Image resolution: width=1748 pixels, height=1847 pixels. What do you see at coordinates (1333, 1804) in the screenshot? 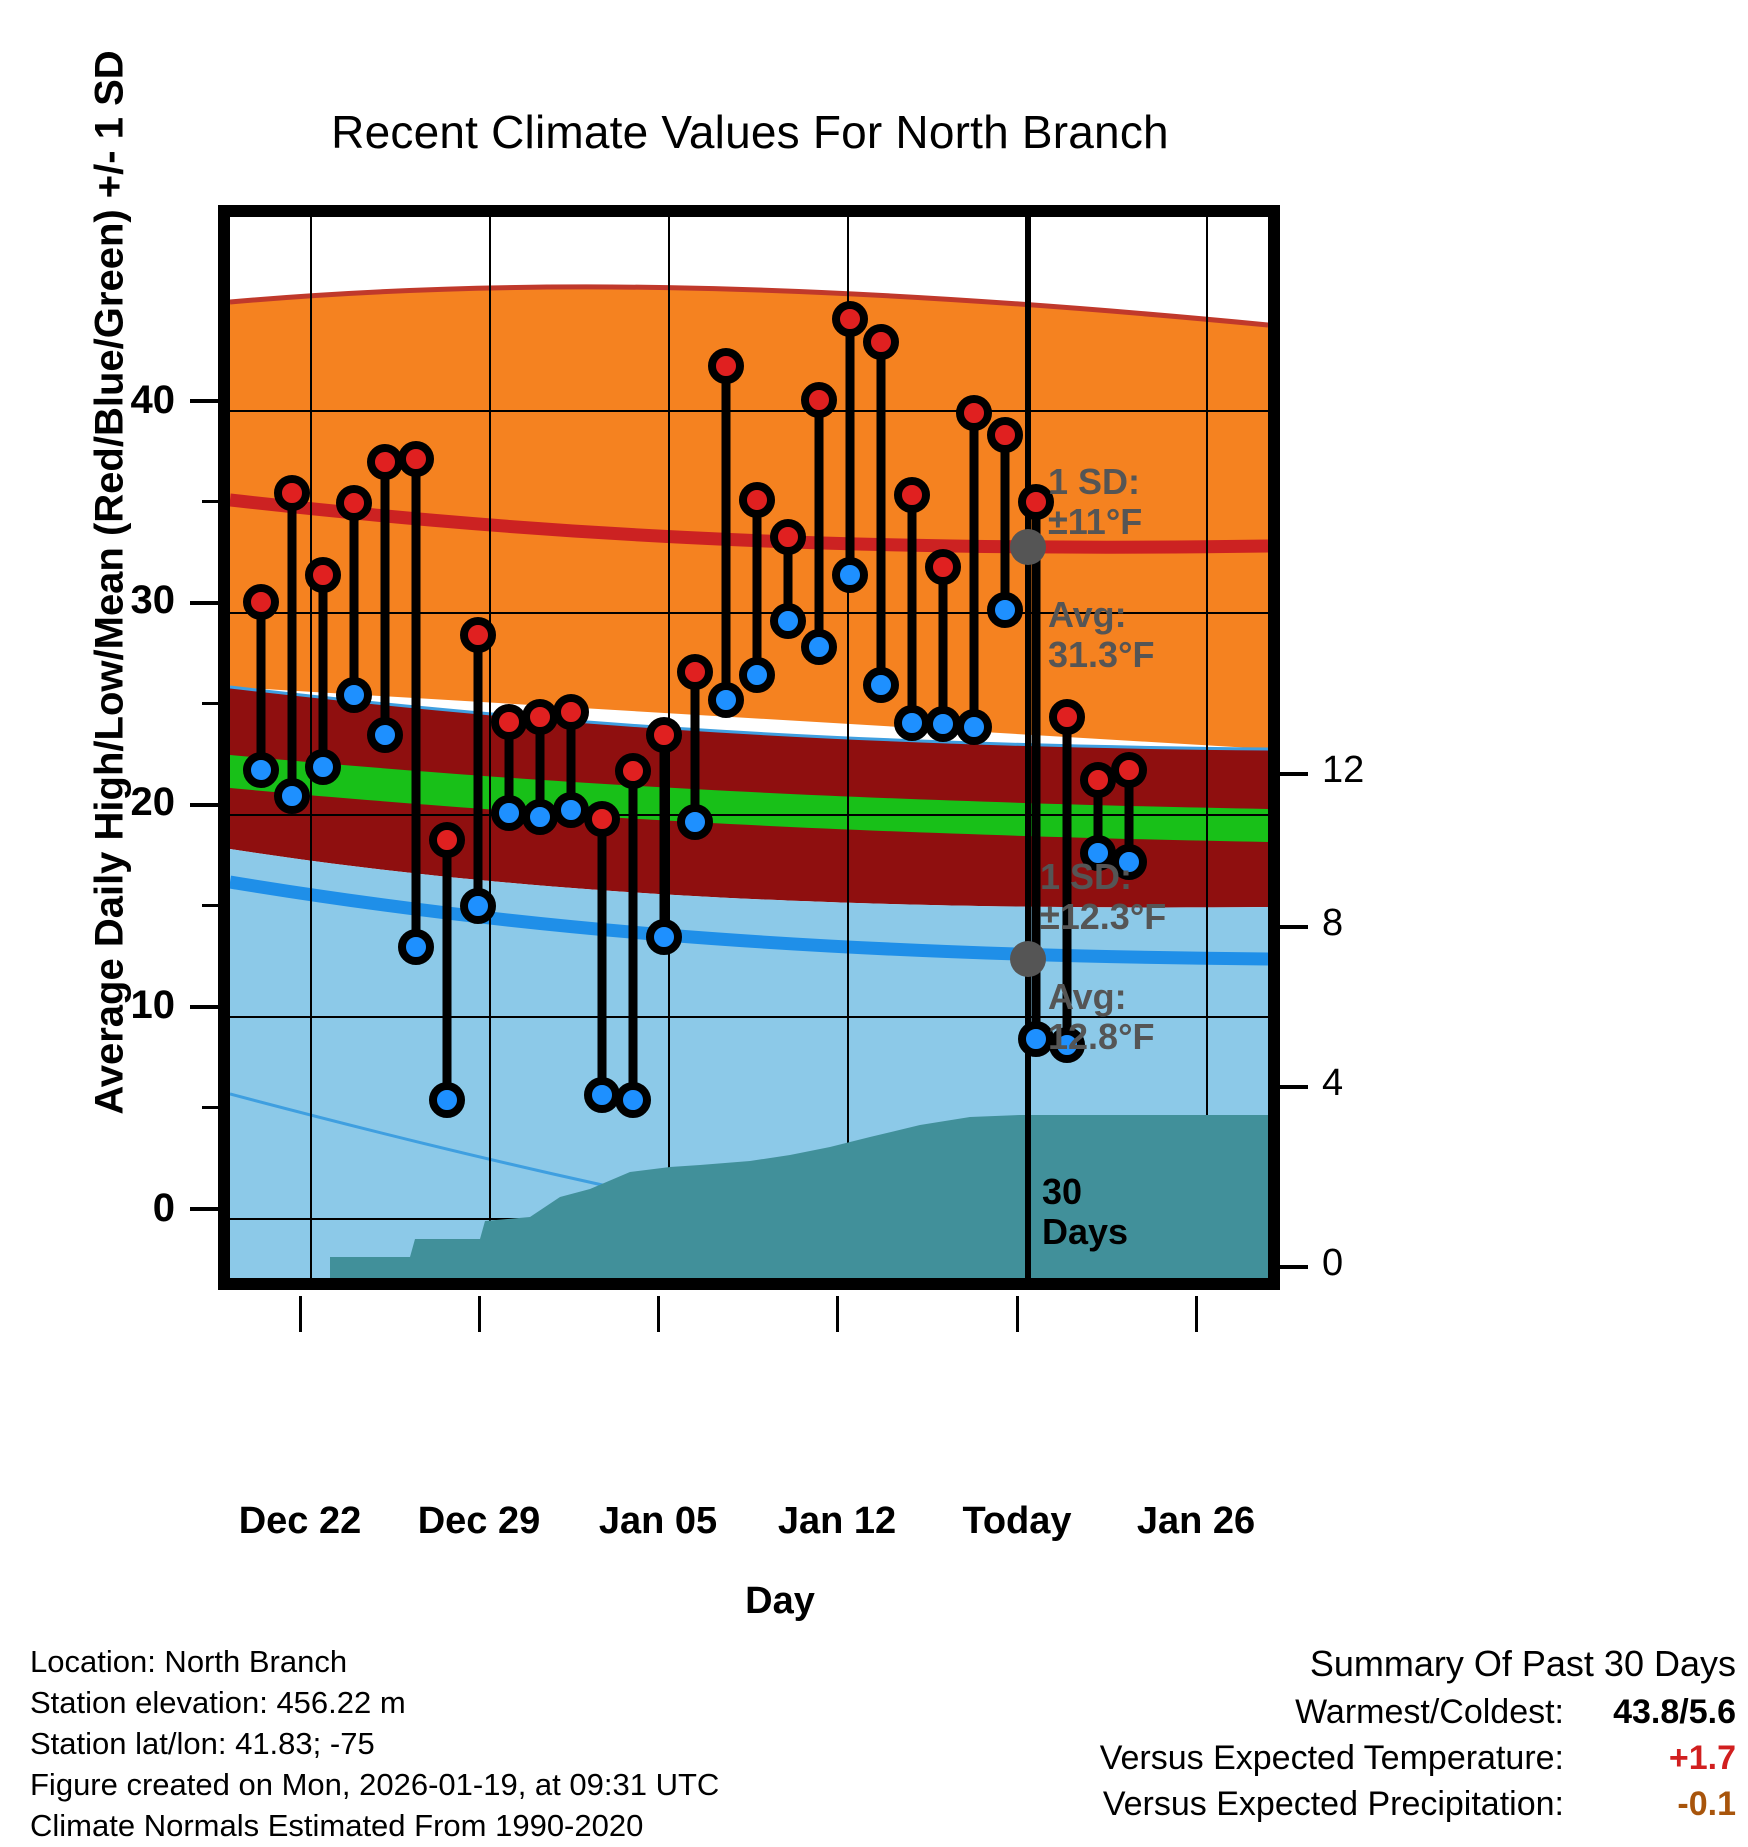
I see `summary-label-precipitation: Versus Expected Precipitation:` at bounding box center [1333, 1804].